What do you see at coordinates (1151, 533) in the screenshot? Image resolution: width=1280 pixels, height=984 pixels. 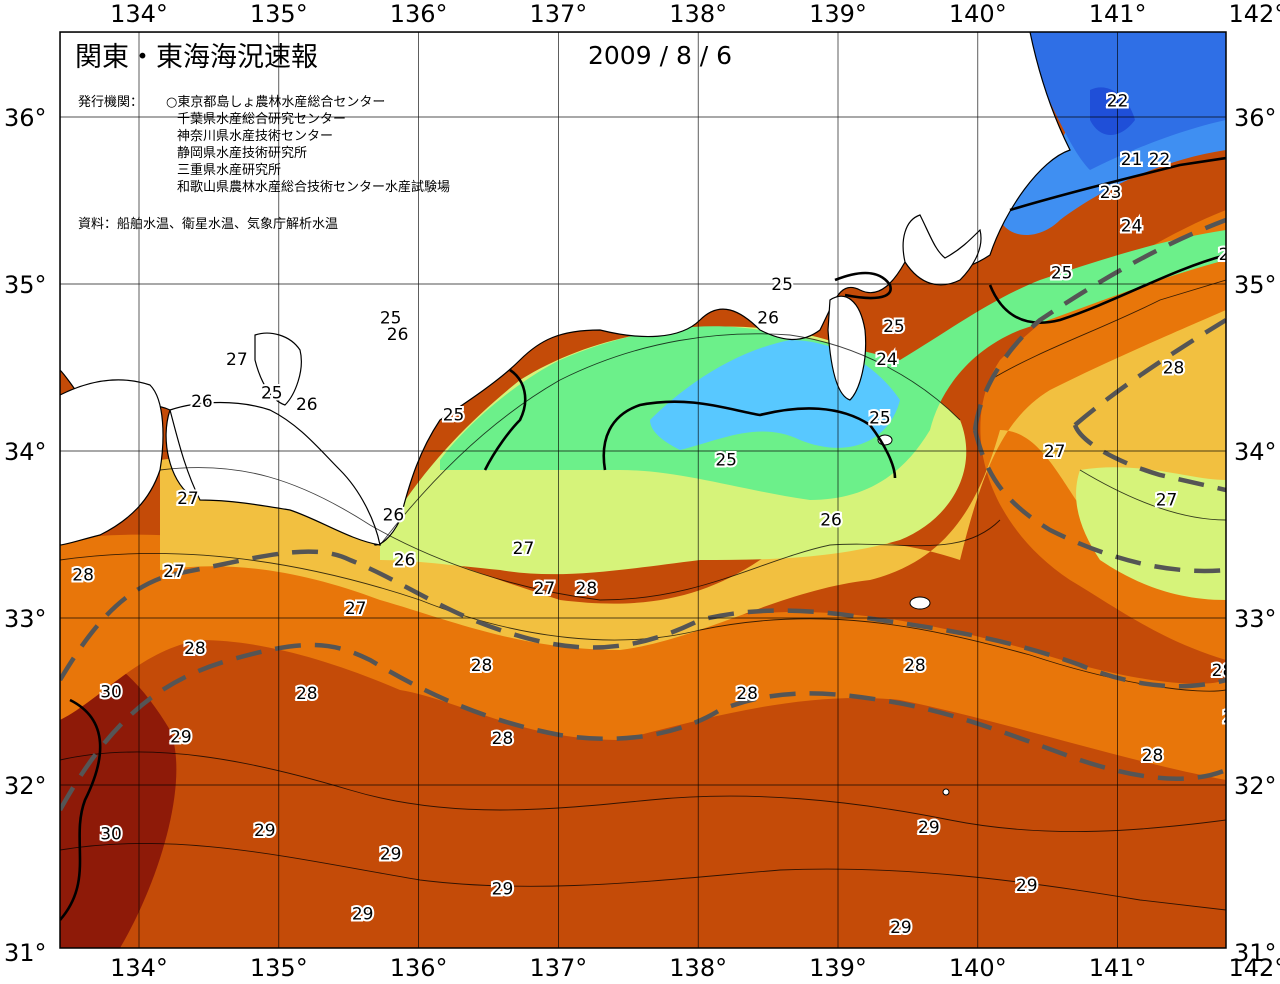 I see `zone-26b` at bounding box center [1151, 533].